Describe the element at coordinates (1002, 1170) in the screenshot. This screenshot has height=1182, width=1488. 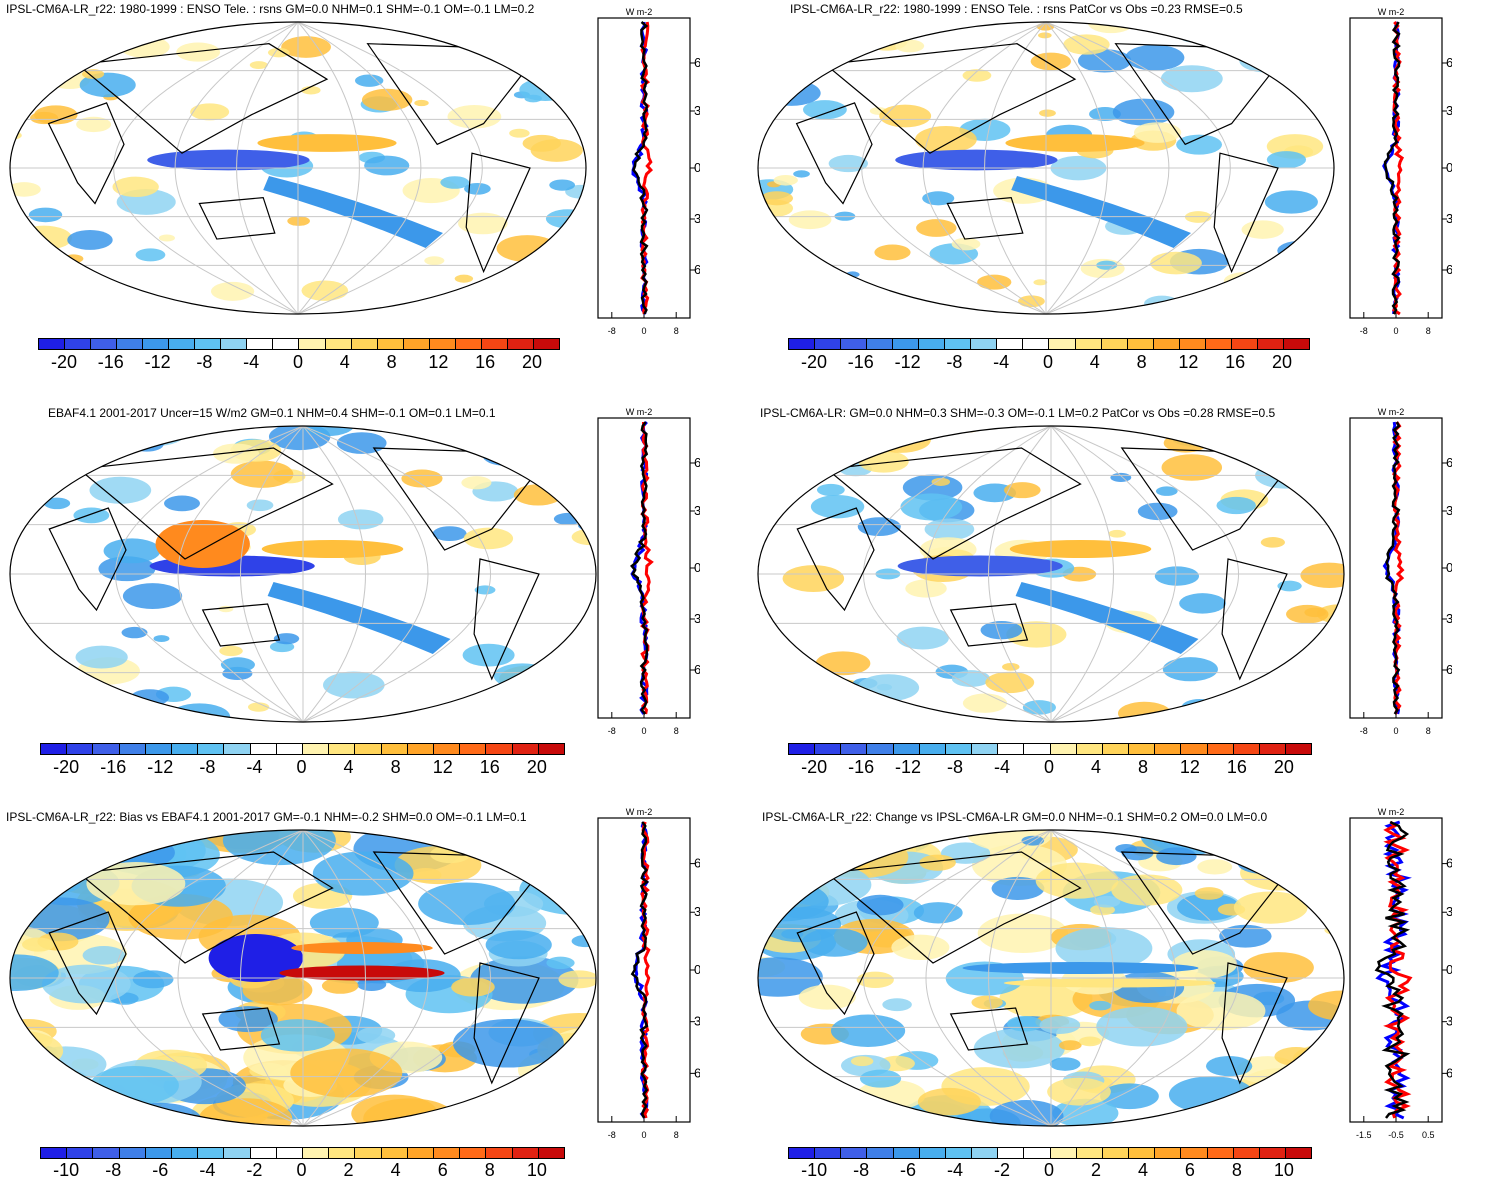
I see `colorbar-tick-label: -2` at that location.